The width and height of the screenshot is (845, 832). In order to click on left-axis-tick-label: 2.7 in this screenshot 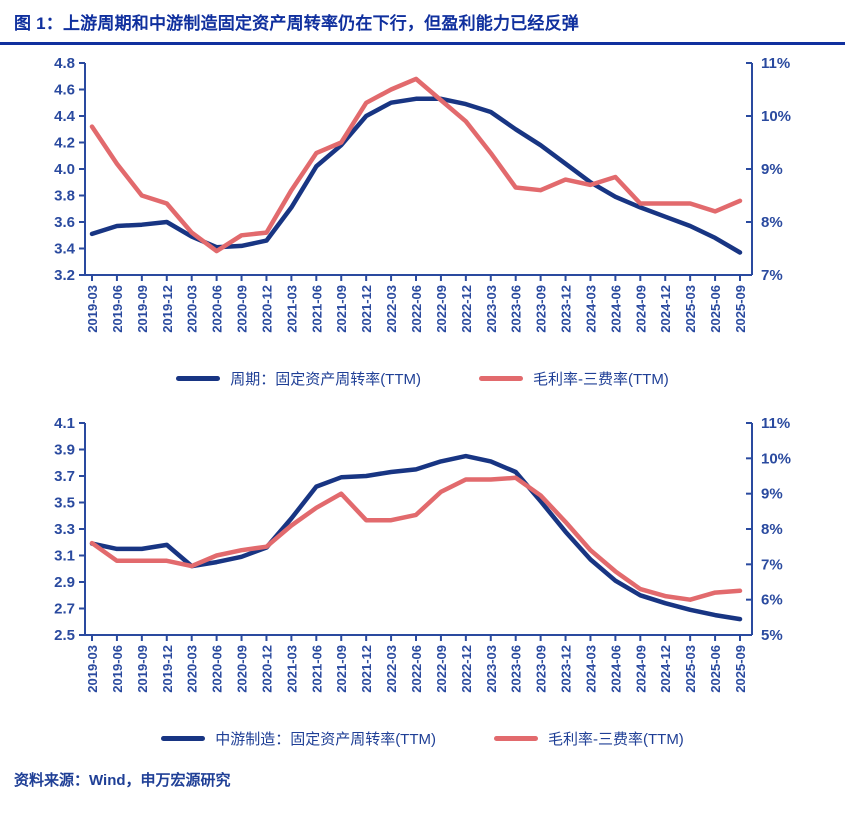, I will do `click(64, 609)`.